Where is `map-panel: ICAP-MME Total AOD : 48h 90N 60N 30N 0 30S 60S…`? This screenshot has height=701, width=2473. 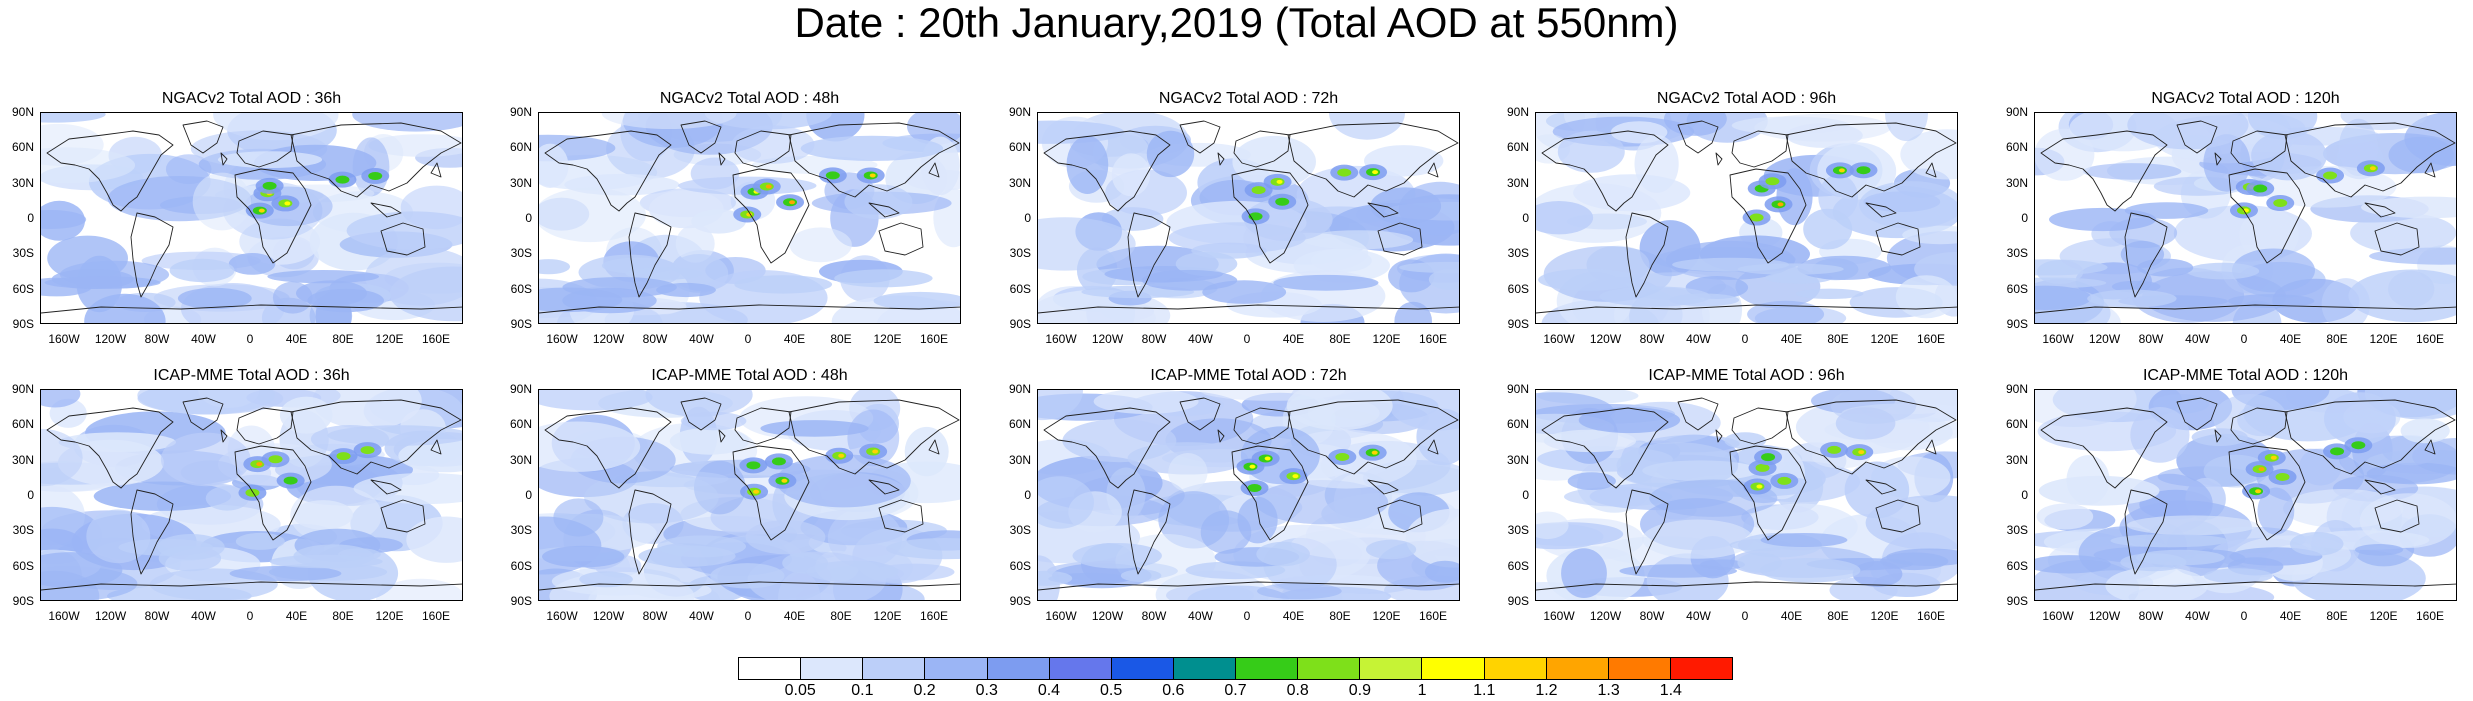
map-panel: ICAP-MME Total AOD : 48h 90N 60N 30N 0 30S 60S… is located at coordinates (745, 497).